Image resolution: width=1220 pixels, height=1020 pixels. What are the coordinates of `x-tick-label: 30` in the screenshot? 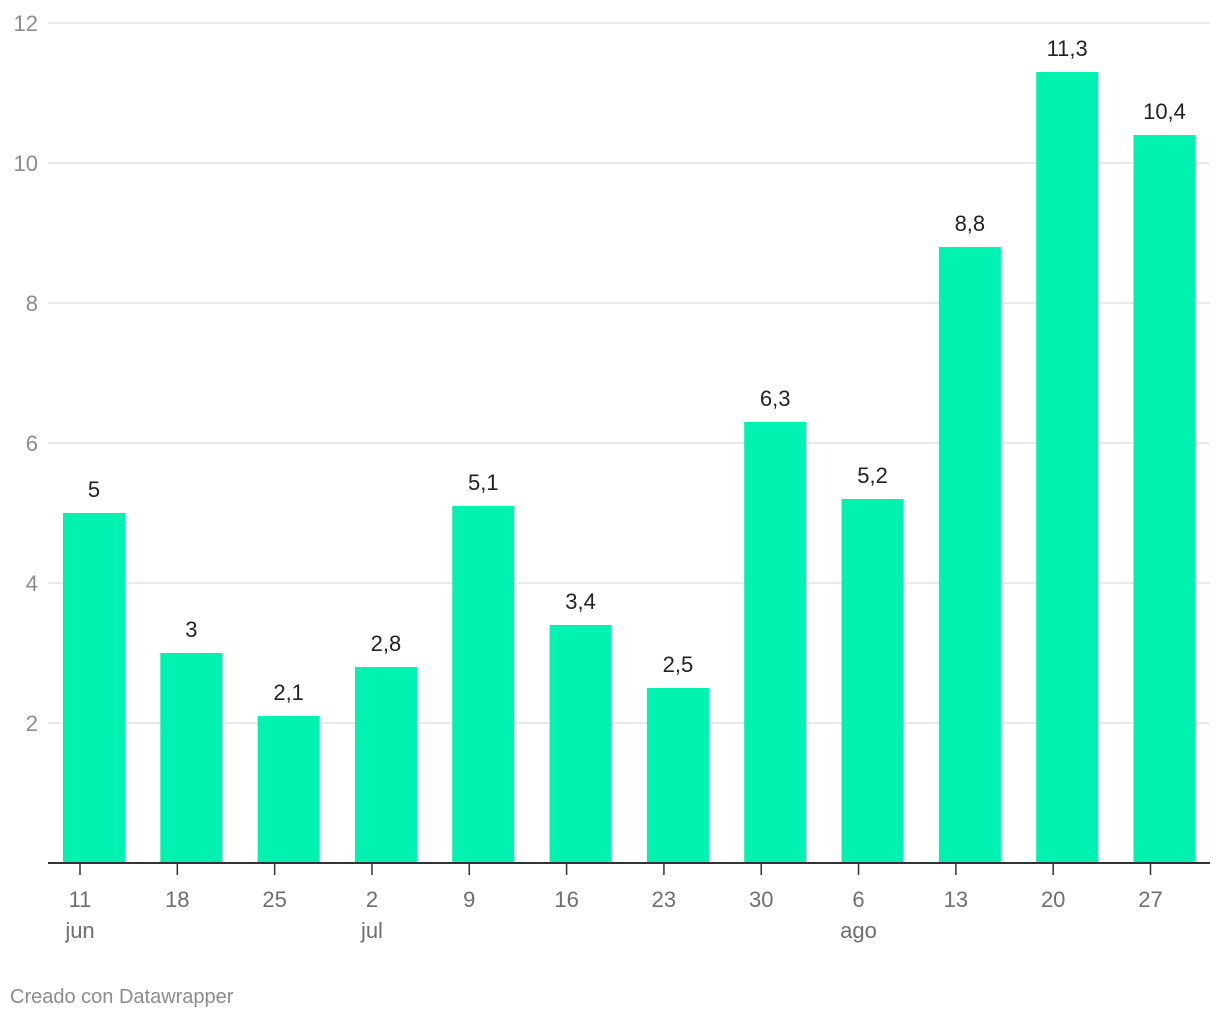 It's located at (761, 899).